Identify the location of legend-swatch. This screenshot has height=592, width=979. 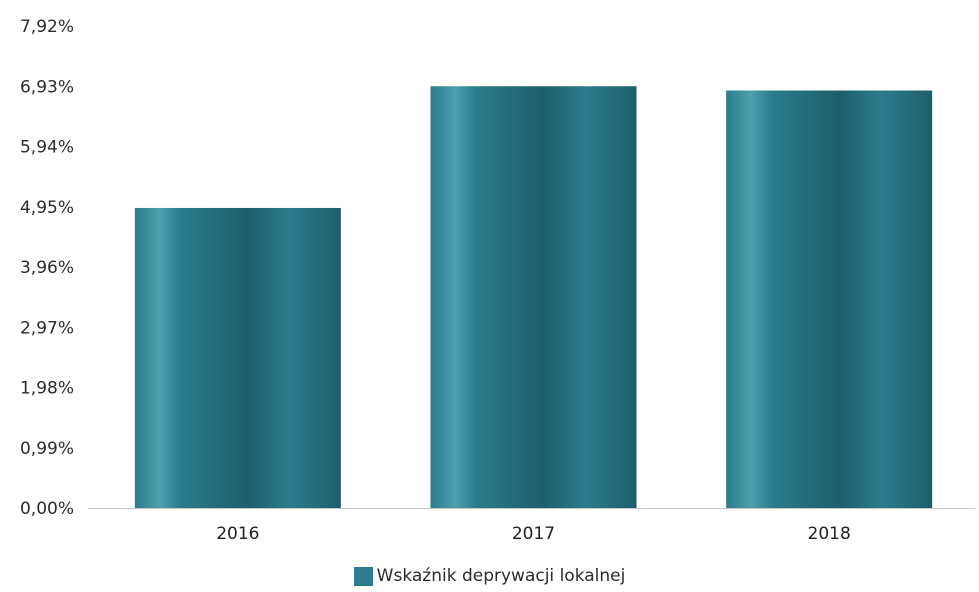
(363, 576).